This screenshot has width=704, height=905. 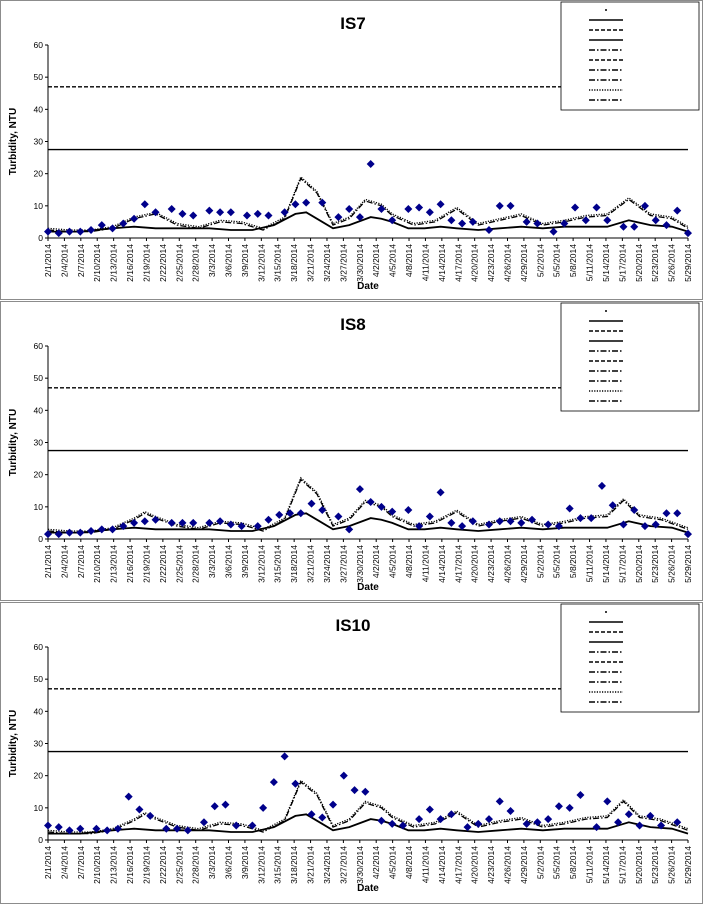 What do you see at coordinates (261, 865) in the screenshot?
I see `x-tick-label: 3/12/2014` at bounding box center [261, 865].